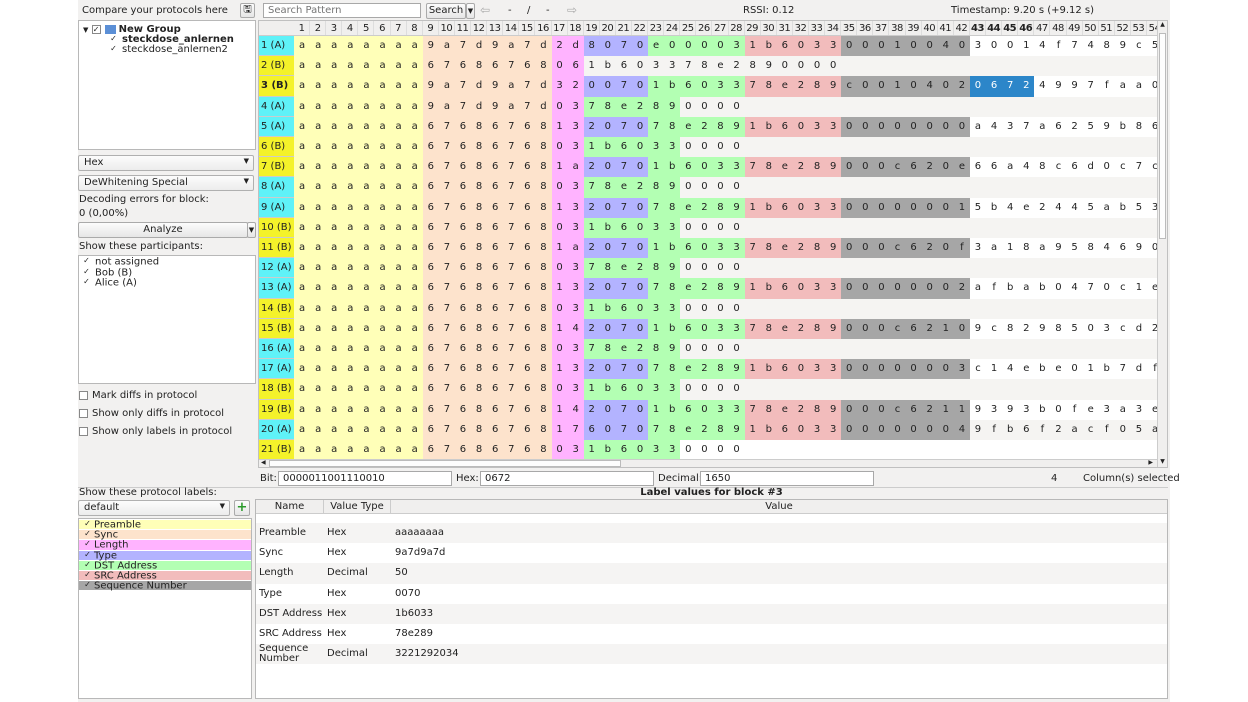  Describe the element at coordinates (87, 585) in the screenshot. I see `label-checkbox: ✓` at that location.